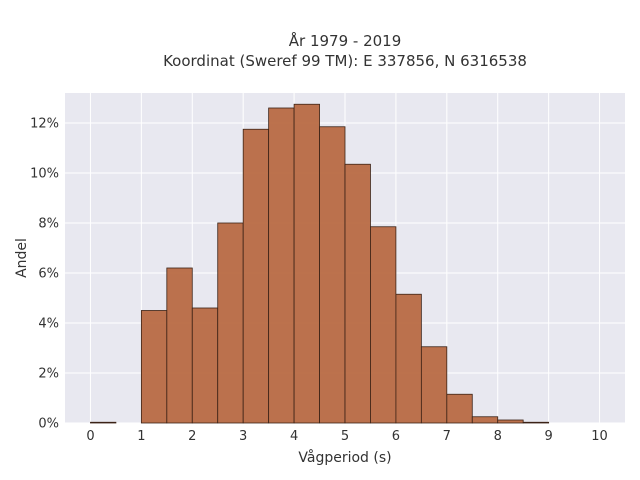  Describe the element at coordinates (599, 436) in the screenshot. I see `x-tick-label: 10` at that location.